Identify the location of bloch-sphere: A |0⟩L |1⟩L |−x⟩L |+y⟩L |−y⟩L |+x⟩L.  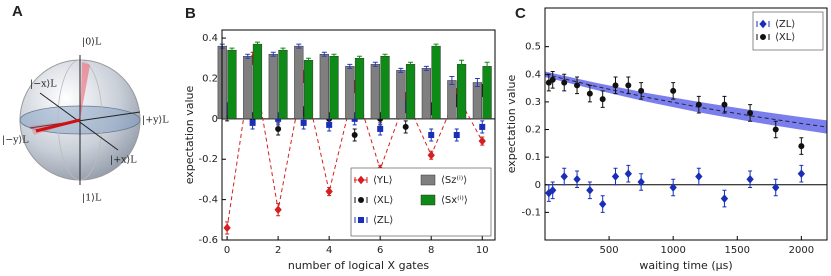
(85, 103).